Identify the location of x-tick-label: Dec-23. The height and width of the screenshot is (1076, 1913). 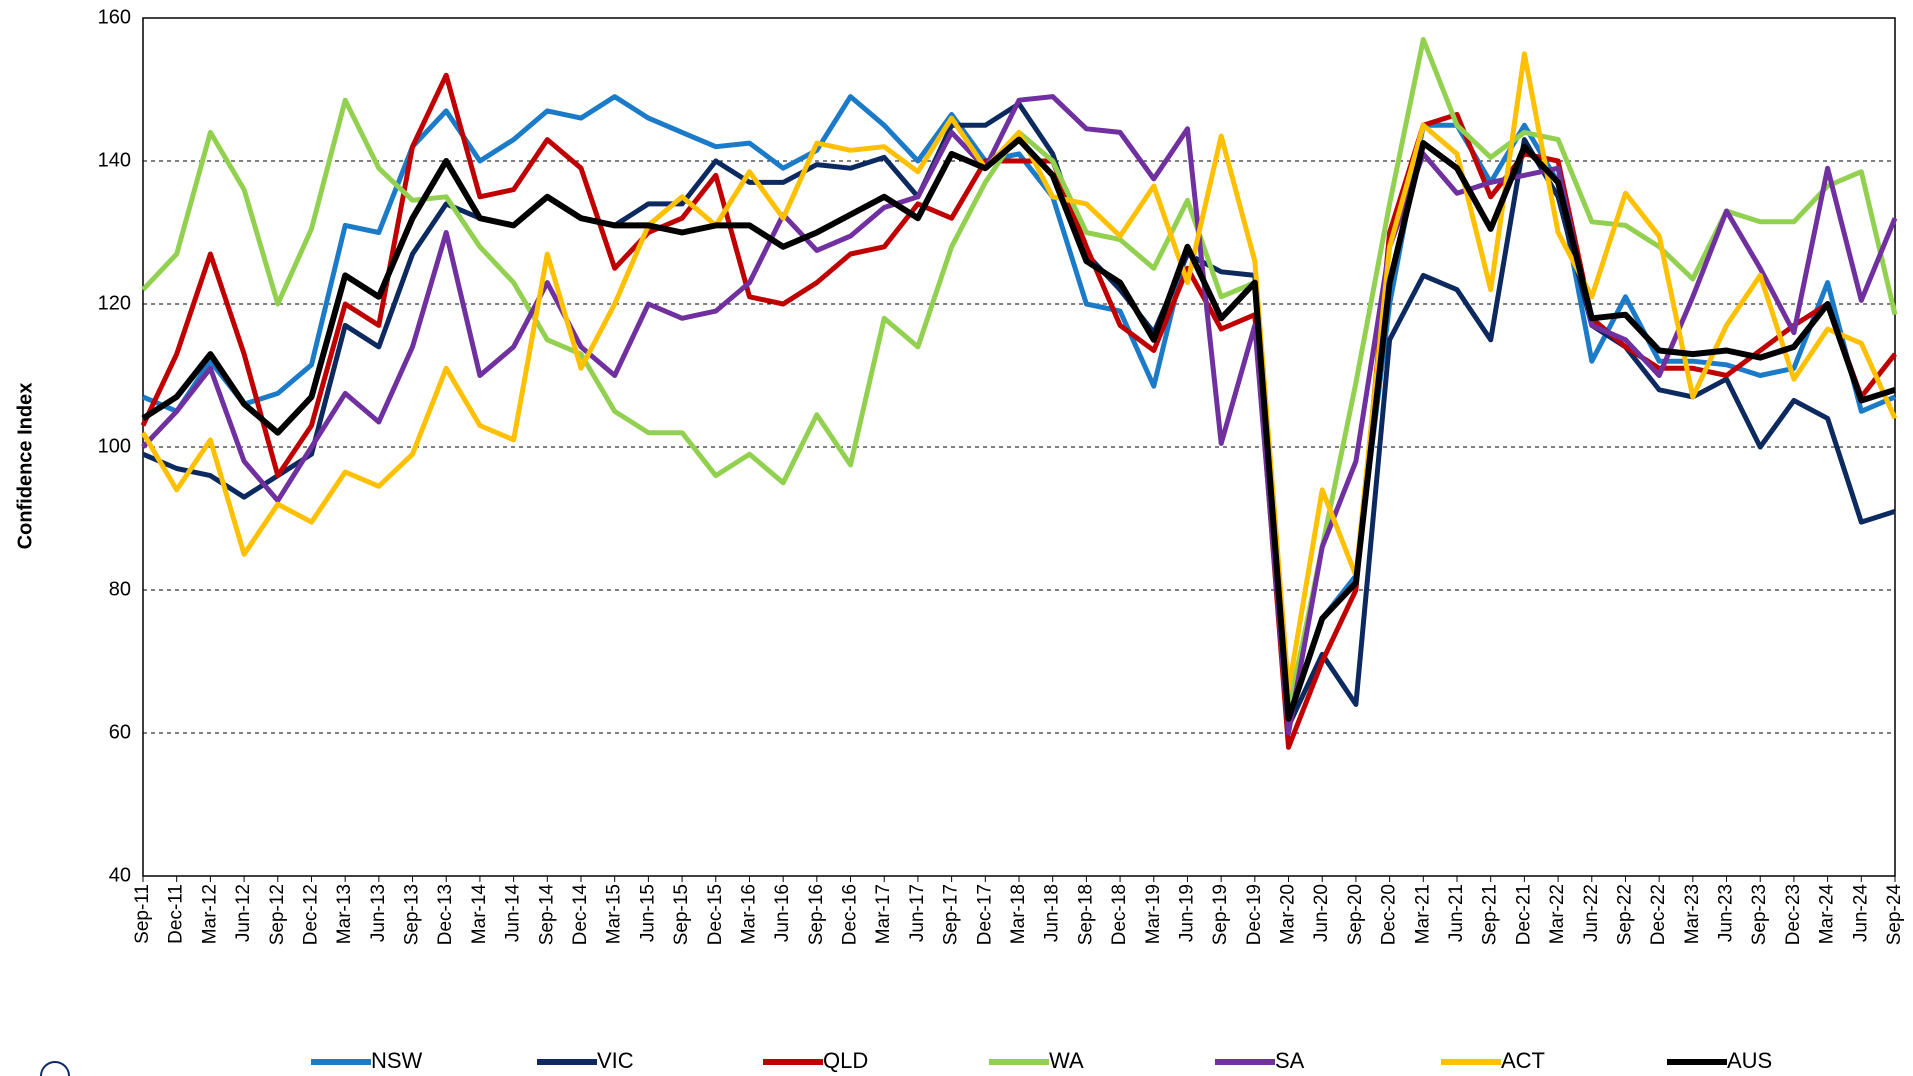
(1793, 914).